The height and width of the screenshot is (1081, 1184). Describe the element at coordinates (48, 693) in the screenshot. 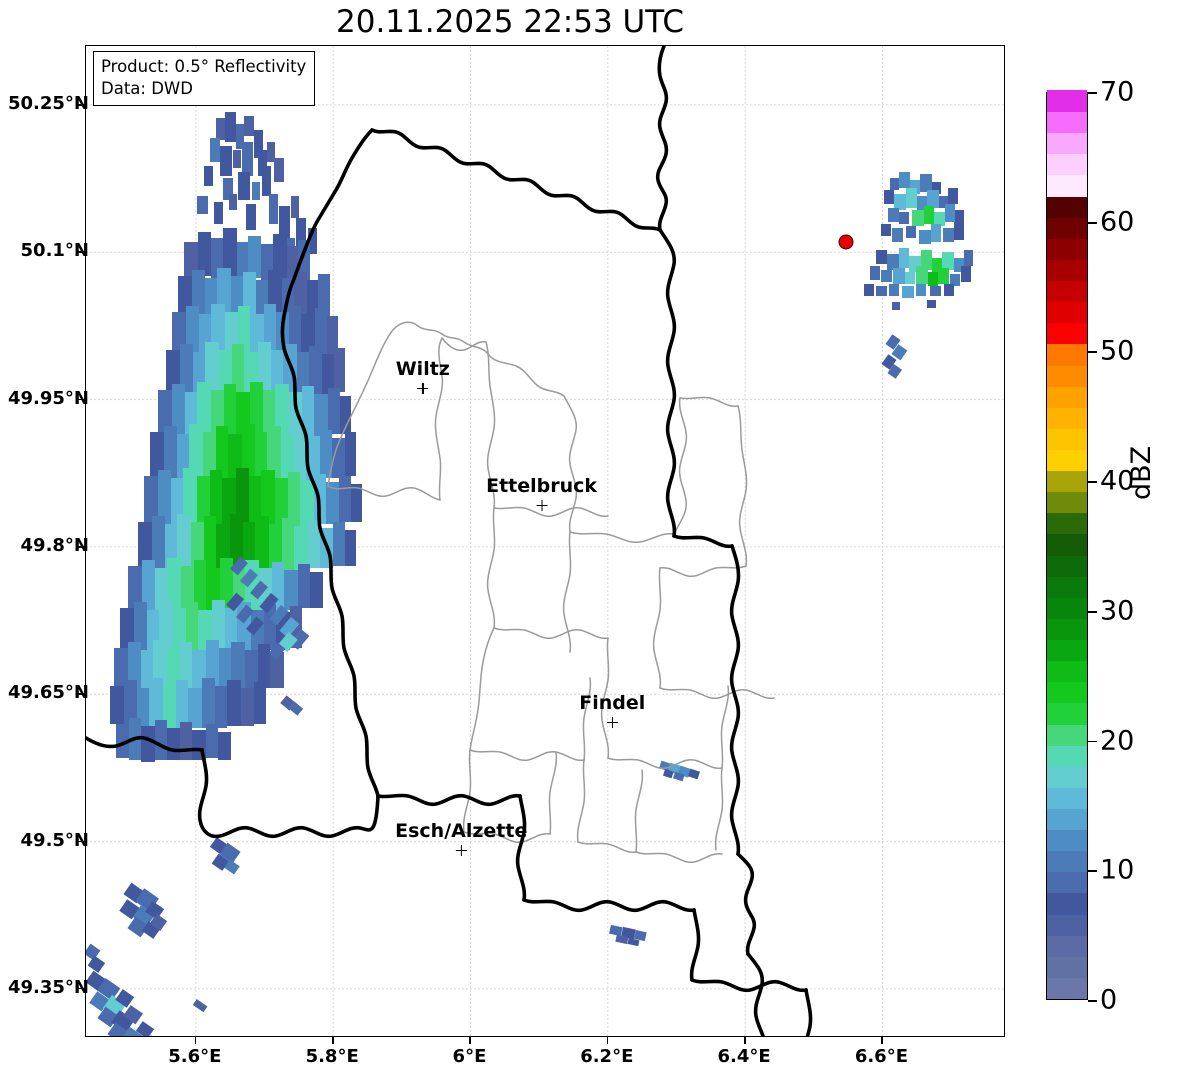

I see `lat-tick-label: 49.65°N` at that location.